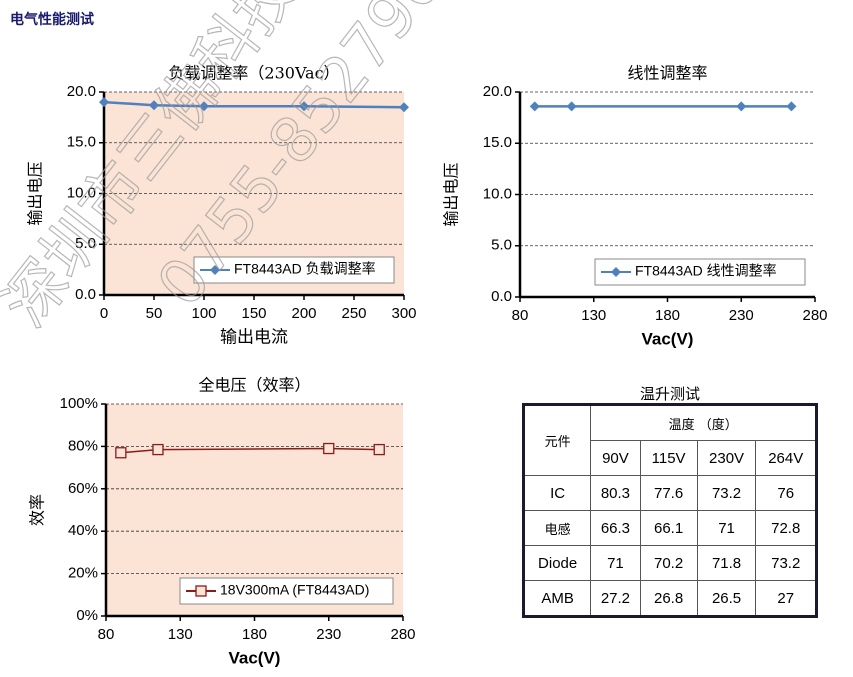 This screenshot has width=853, height=677. I want to click on table-cell: 77.6, so click(668, 493).